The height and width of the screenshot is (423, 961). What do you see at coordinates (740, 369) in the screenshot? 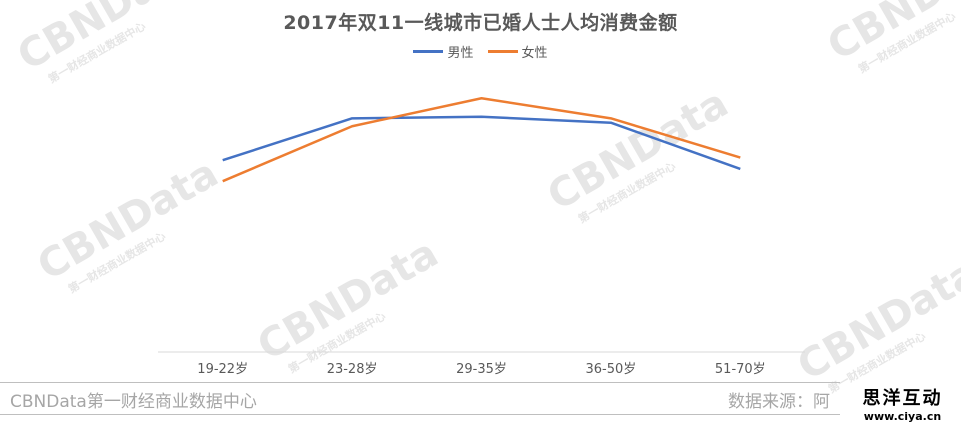
I see `x-tick-label: 51-70岁` at bounding box center [740, 369].